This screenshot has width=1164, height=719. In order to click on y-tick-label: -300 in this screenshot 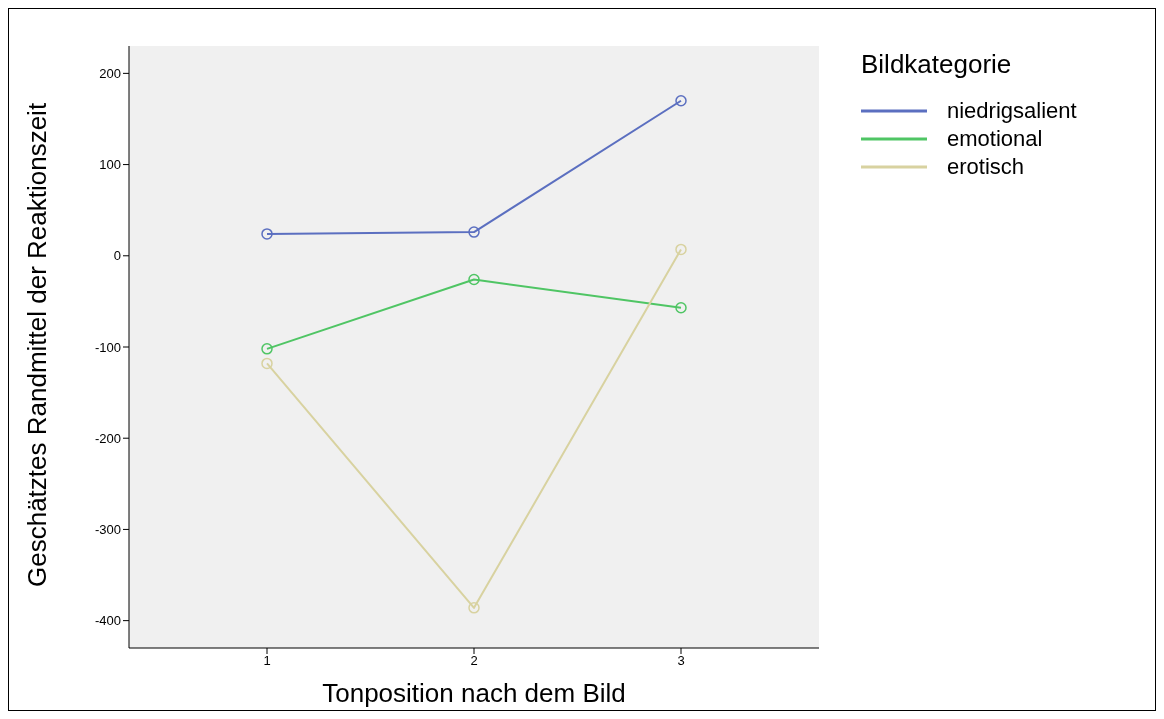, I will do `click(107, 530)`.